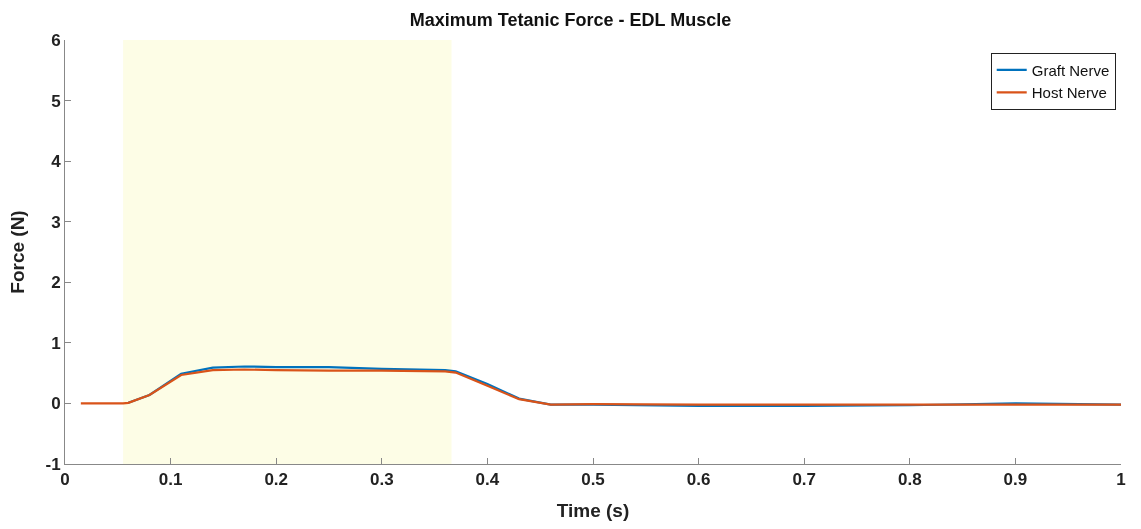 This screenshot has height=529, width=1141. What do you see at coordinates (804, 480) in the screenshot?
I see `x-tick-label: 0.7` at bounding box center [804, 480].